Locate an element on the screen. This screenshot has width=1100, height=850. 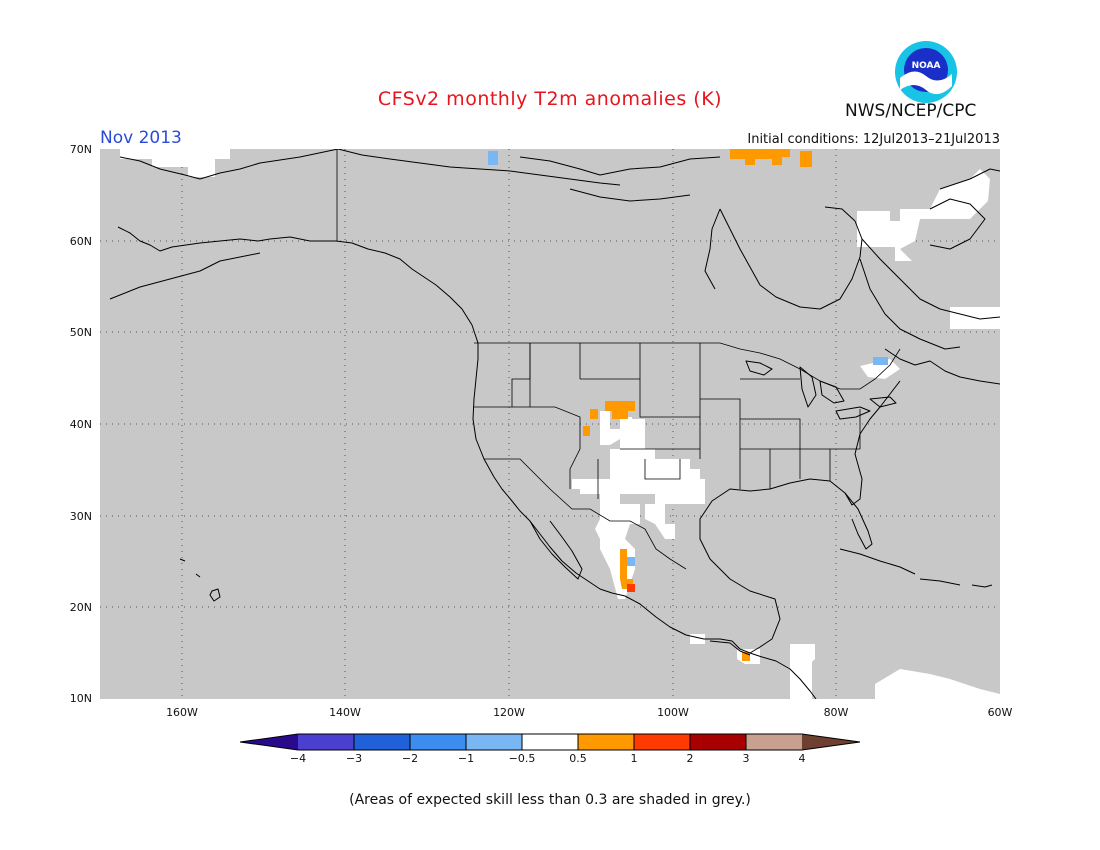
lat-label-30n: 30N is located at coordinates (80, 516).